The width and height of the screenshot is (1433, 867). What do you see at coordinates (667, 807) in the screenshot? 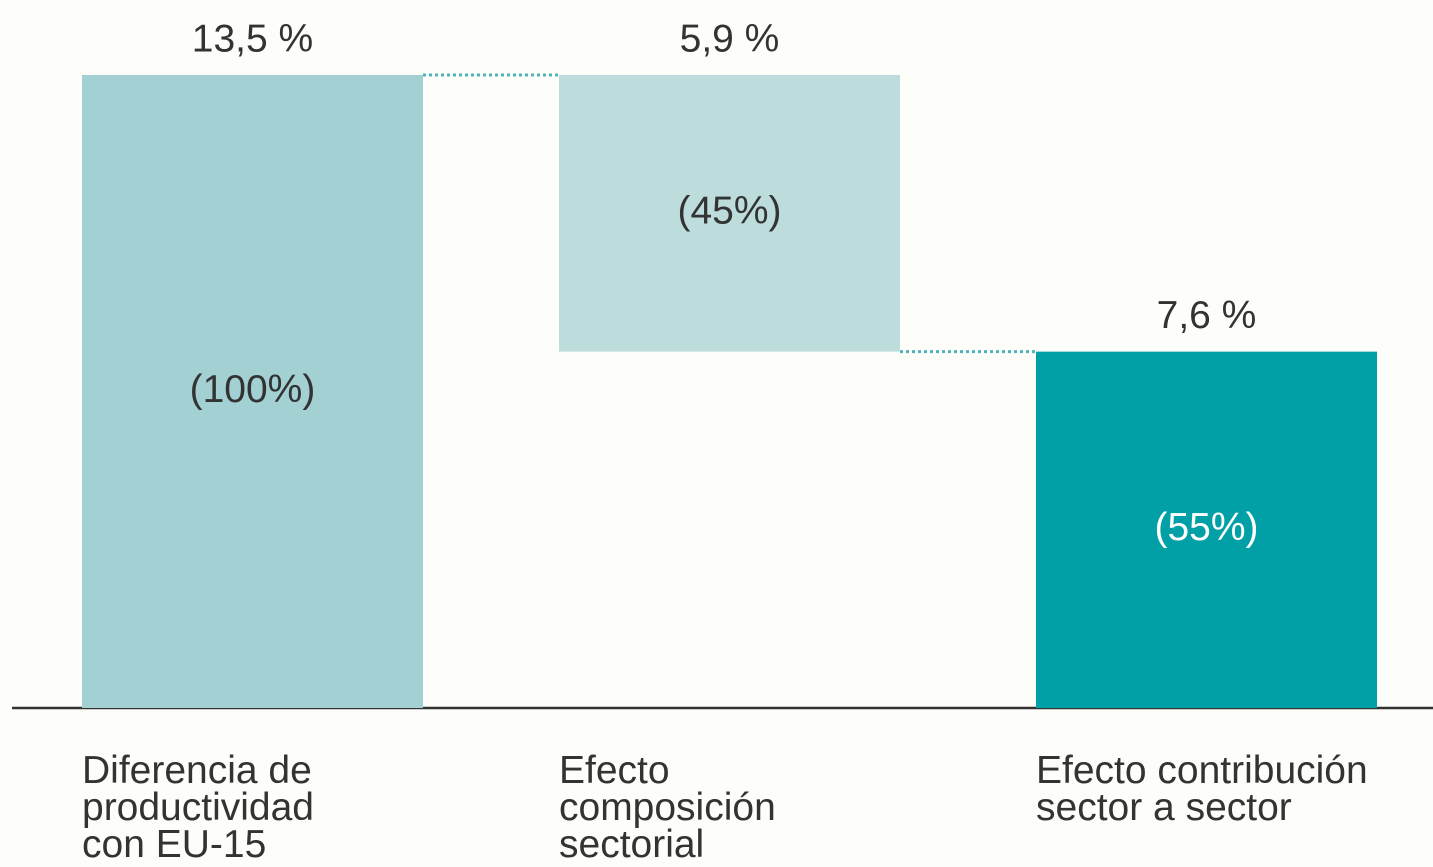
I see `category-label: Efecto composición sectorial` at bounding box center [667, 807].